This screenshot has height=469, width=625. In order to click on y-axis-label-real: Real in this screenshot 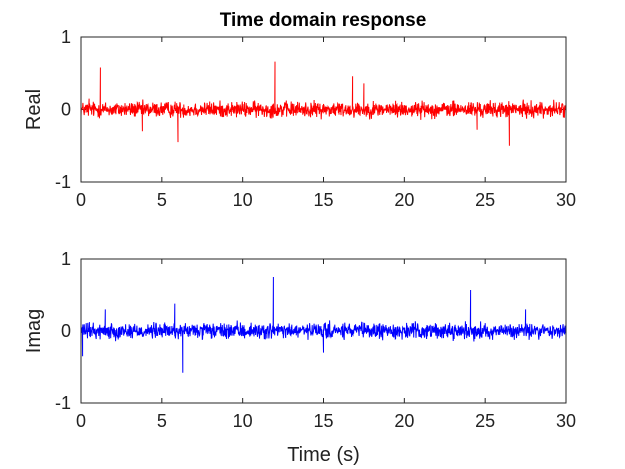, I will do `click(34, 109)`.